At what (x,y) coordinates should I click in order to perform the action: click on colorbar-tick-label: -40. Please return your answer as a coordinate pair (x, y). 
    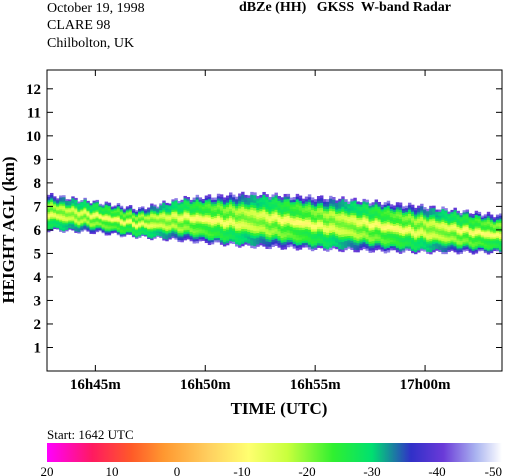
    Looking at the image, I should click on (436, 470).